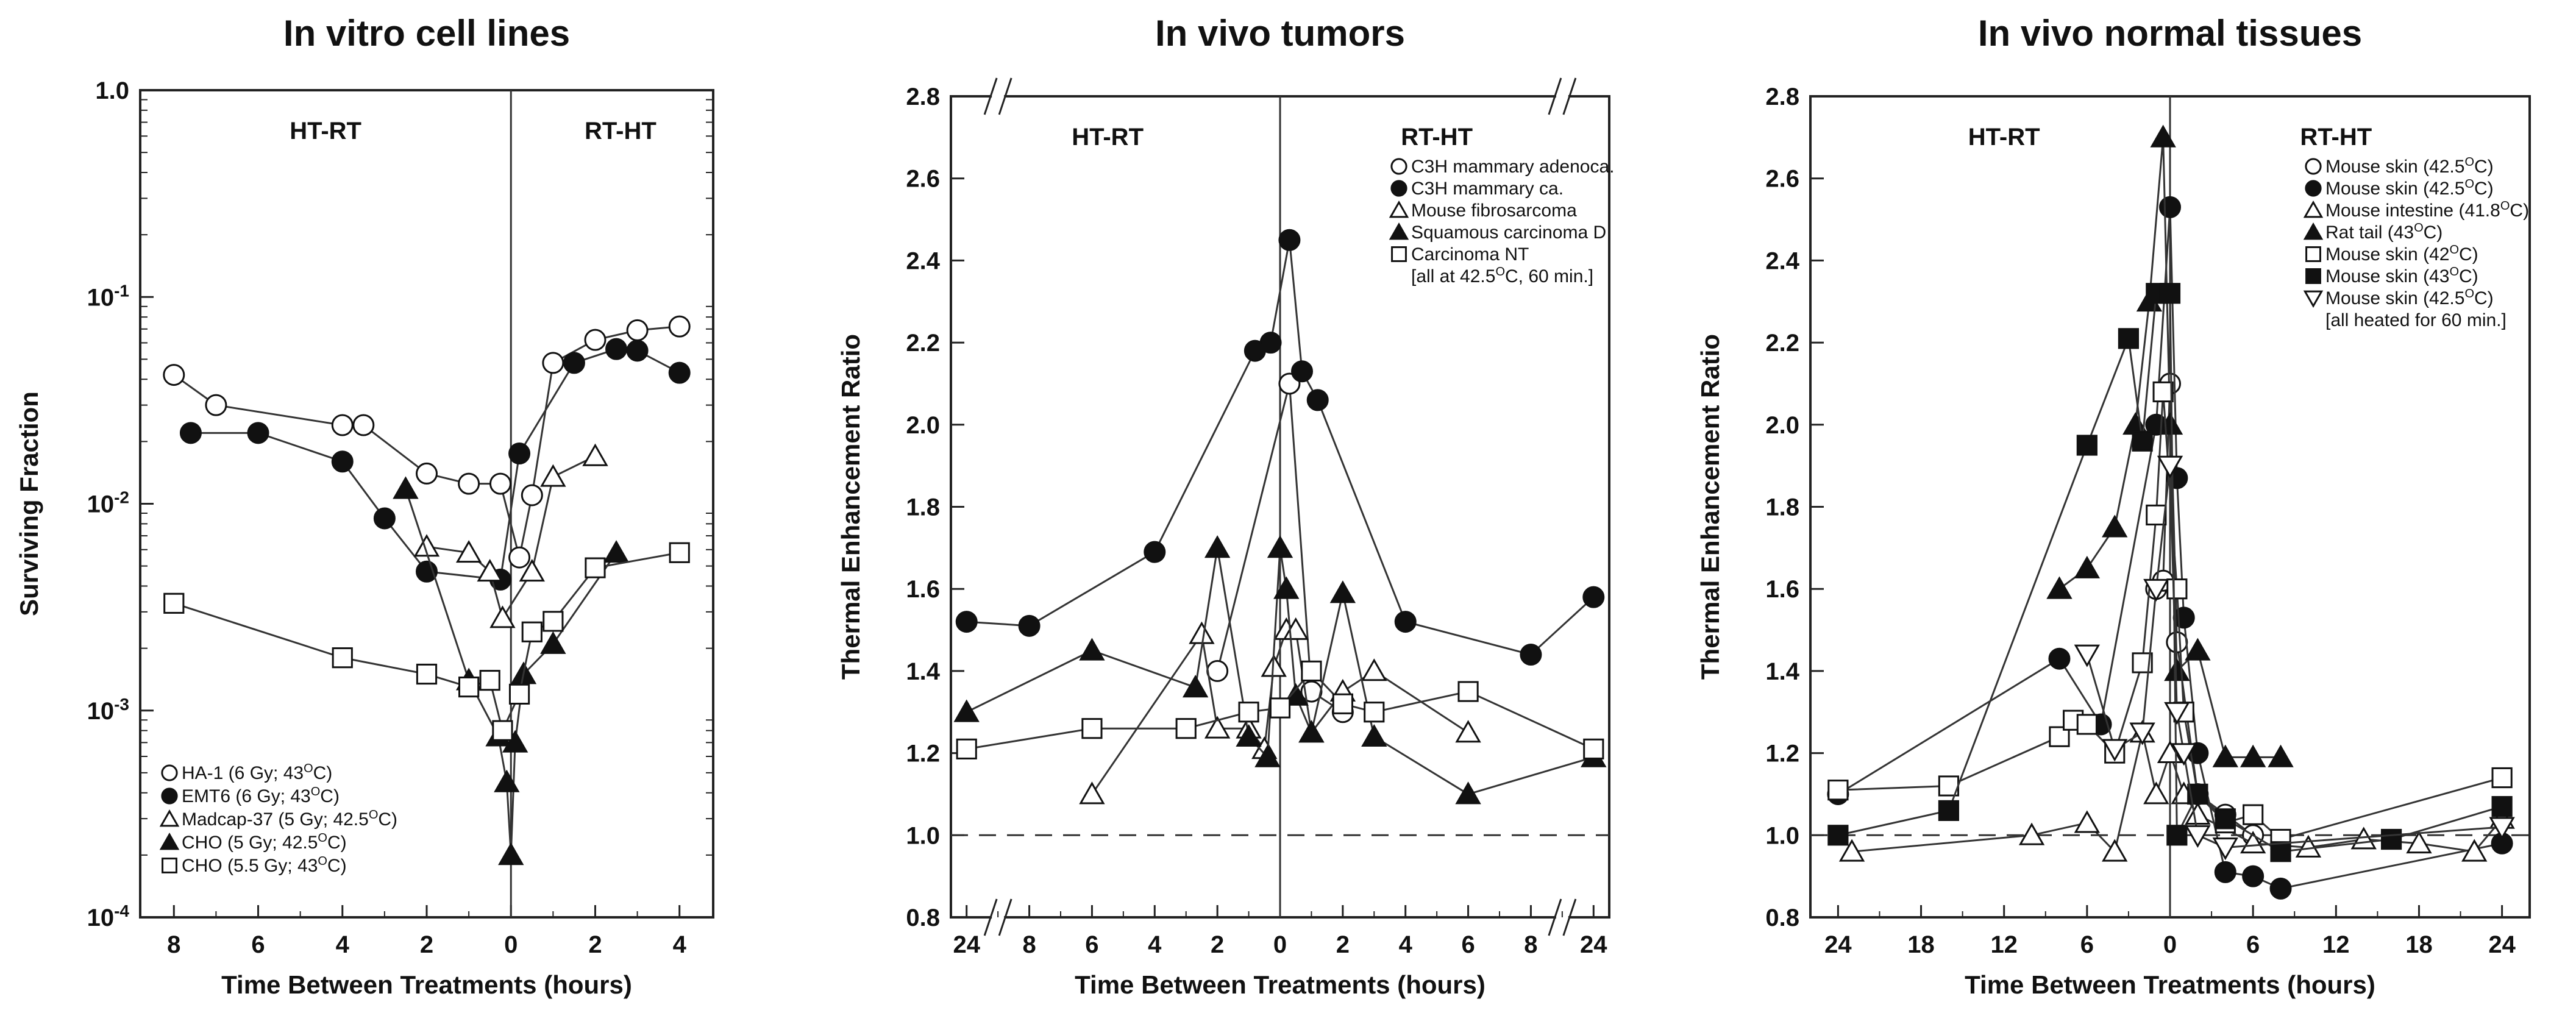 This screenshot has height=1013, width=2576. What do you see at coordinates (121, 703) in the screenshot?
I see `y-tick-exponent: -3` at bounding box center [121, 703].